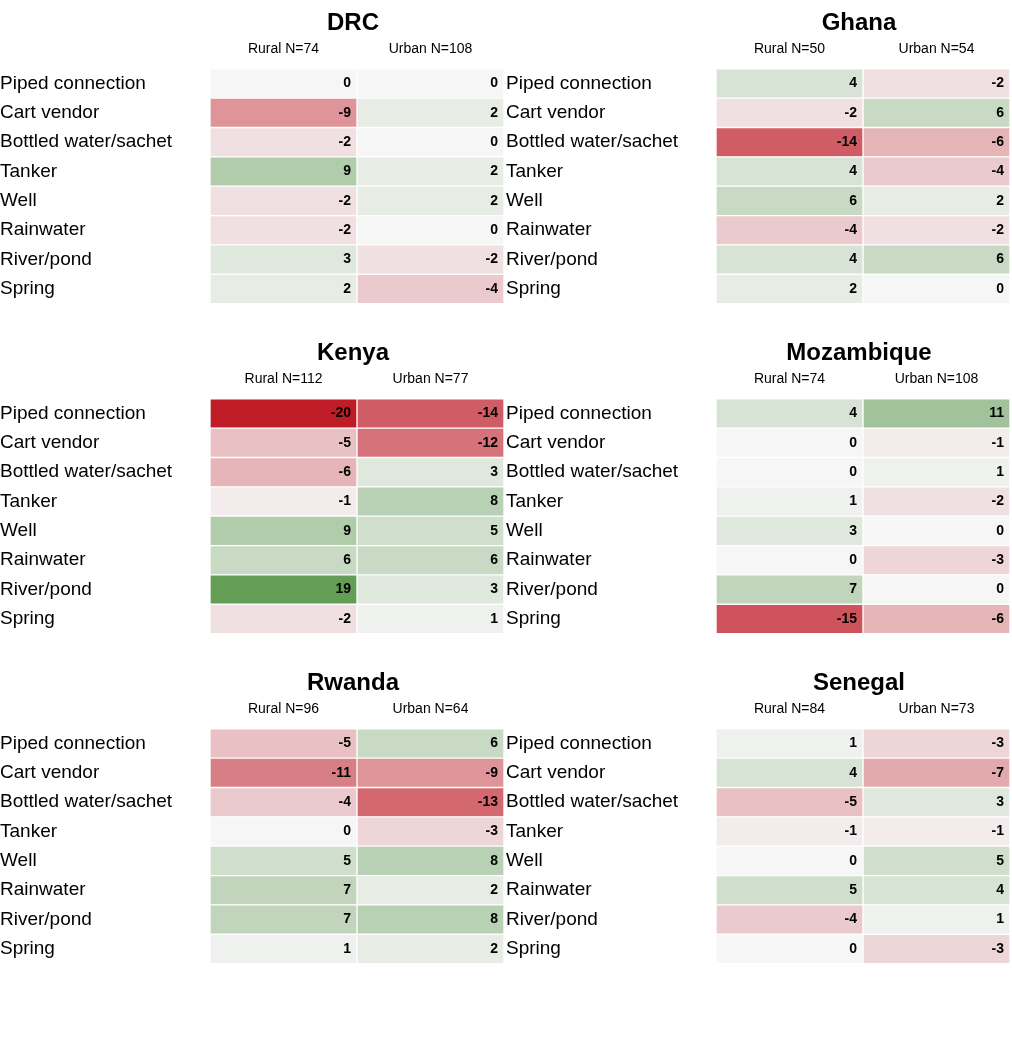 This screenshot has height=1059, width=1012. Describe the element at coordinates (789, 708) in the screenshot. I see `x-tick-label: Rural N=84` at that location.